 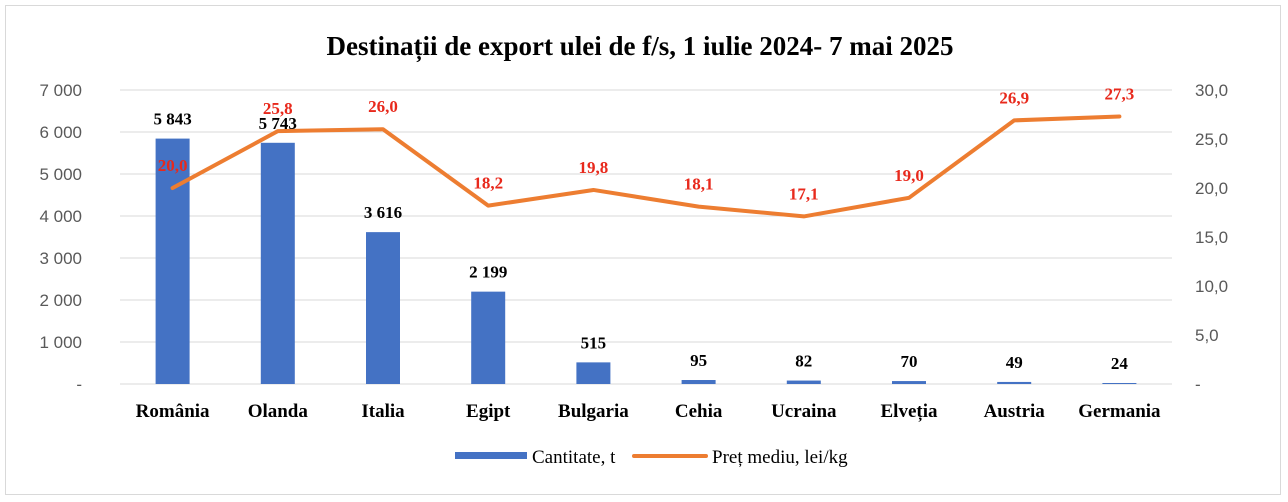 I want to click on bar-data-label: 49, so click(x=1014, y=362).